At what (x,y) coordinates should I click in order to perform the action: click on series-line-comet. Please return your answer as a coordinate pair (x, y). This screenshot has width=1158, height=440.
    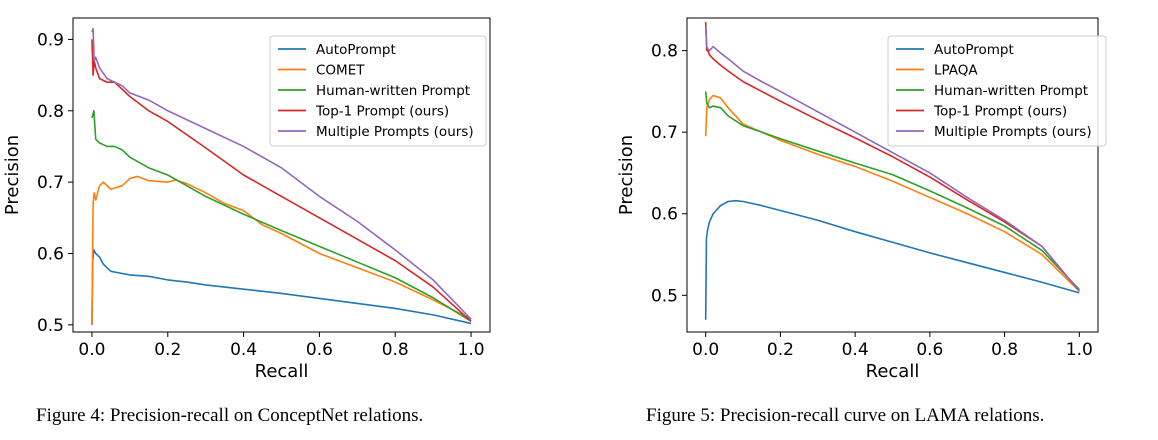
    Looking at the image, I should click on (281, 250).